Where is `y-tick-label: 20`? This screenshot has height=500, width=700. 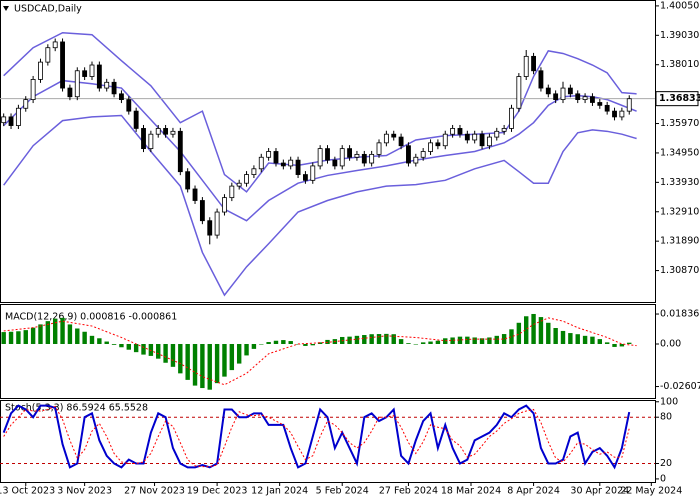 y-tick-label: 20 is located at coordinates (666, 463).